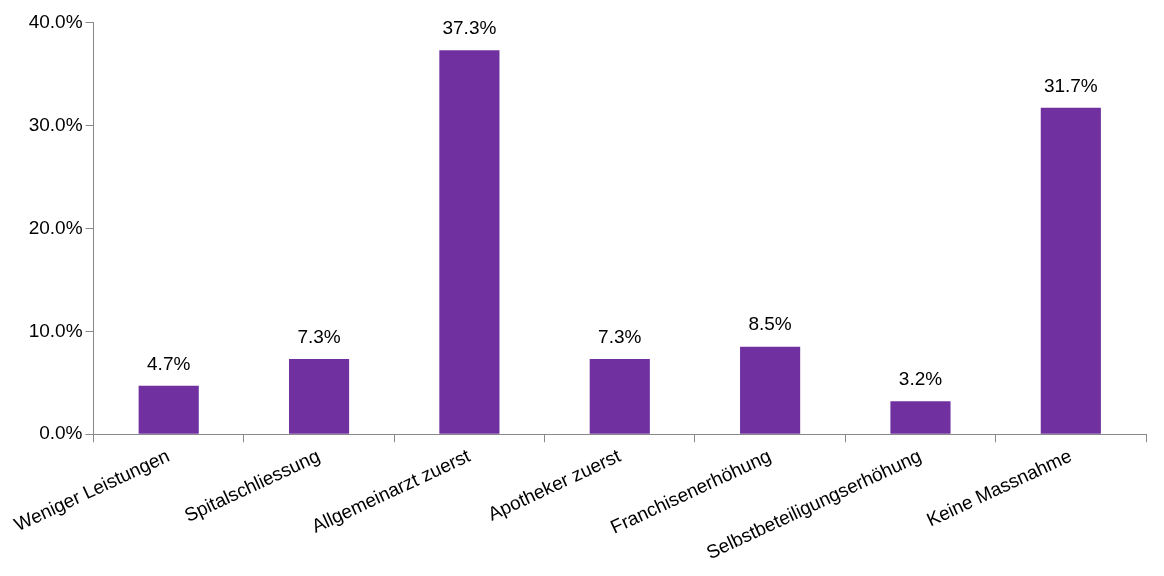 Image resolution: width=1164 pixels, height=576 pixels. What do you see at coordinates (169, 363) in the screenshot?
I see `data-label: 4.7%` at bounding box center [169, 363].